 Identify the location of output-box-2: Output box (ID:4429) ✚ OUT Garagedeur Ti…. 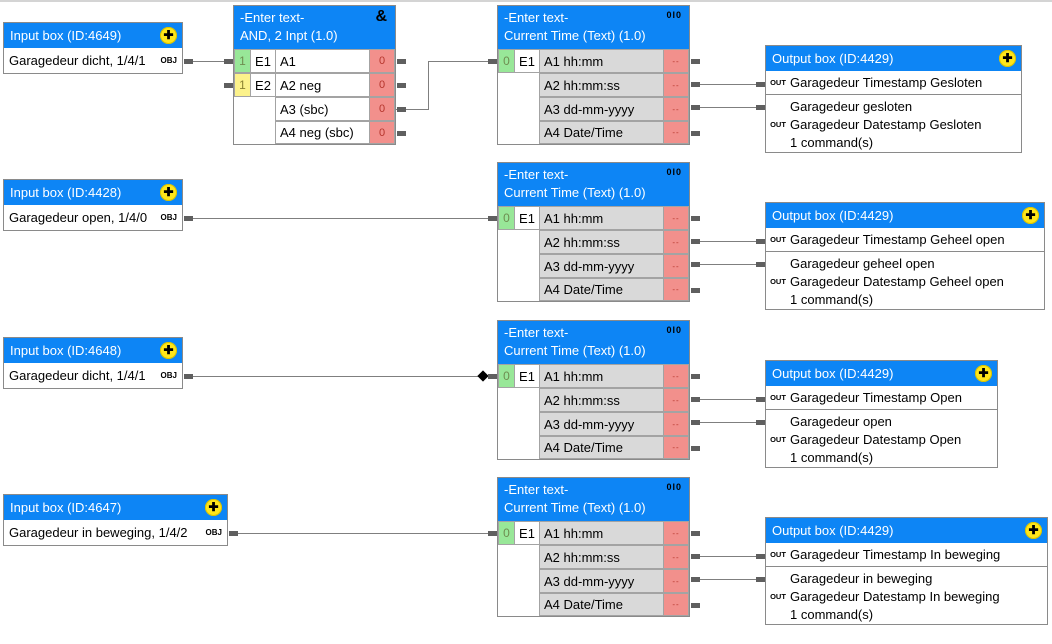
(905, 256).